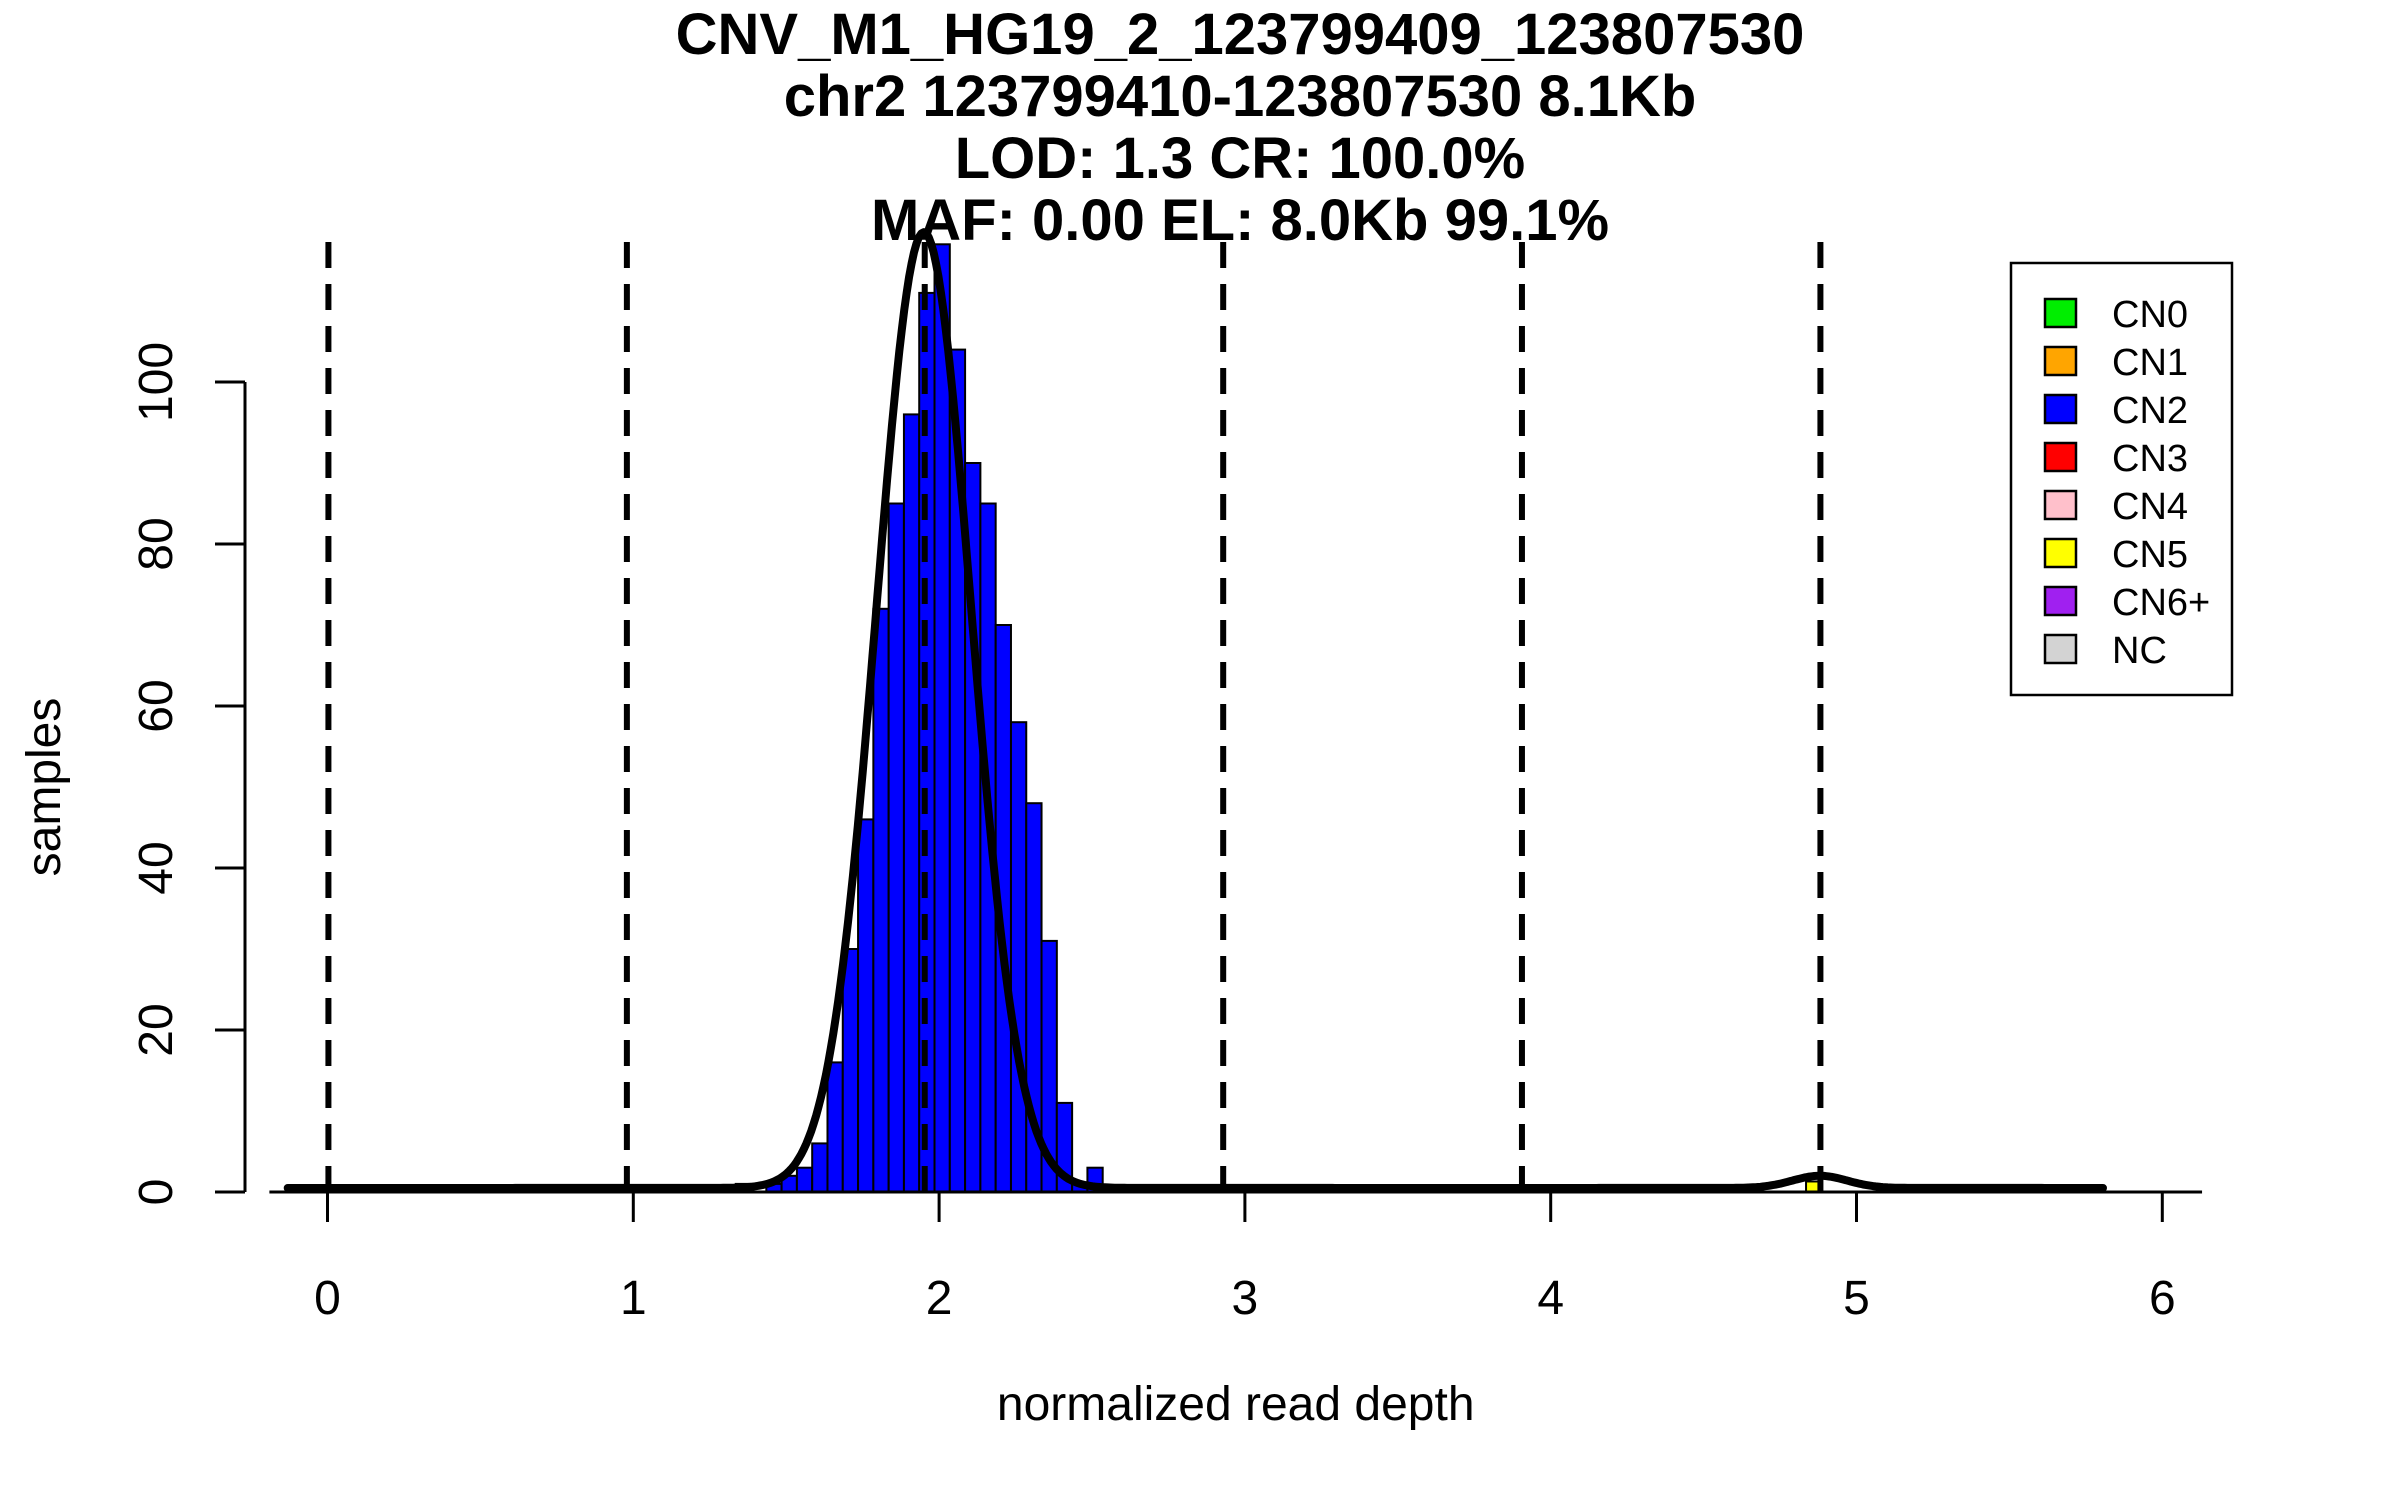 Image resolution: width=2400 pixels, height=1500 pixels. I want to click on legend-label-cn0: CN0, so click(2150, 315).